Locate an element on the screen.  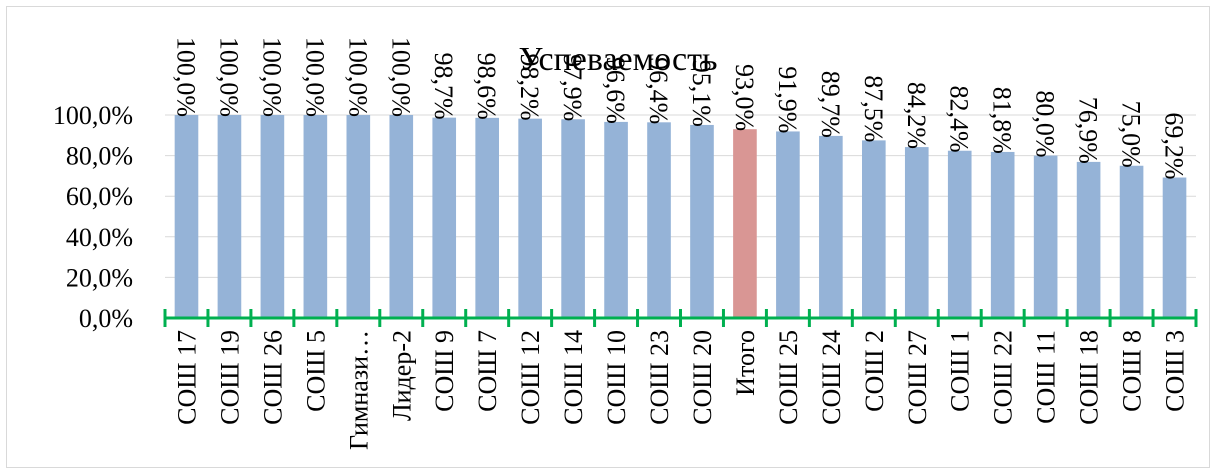
x-category-label: СОШ 14 is located at coordinates (573, 377).